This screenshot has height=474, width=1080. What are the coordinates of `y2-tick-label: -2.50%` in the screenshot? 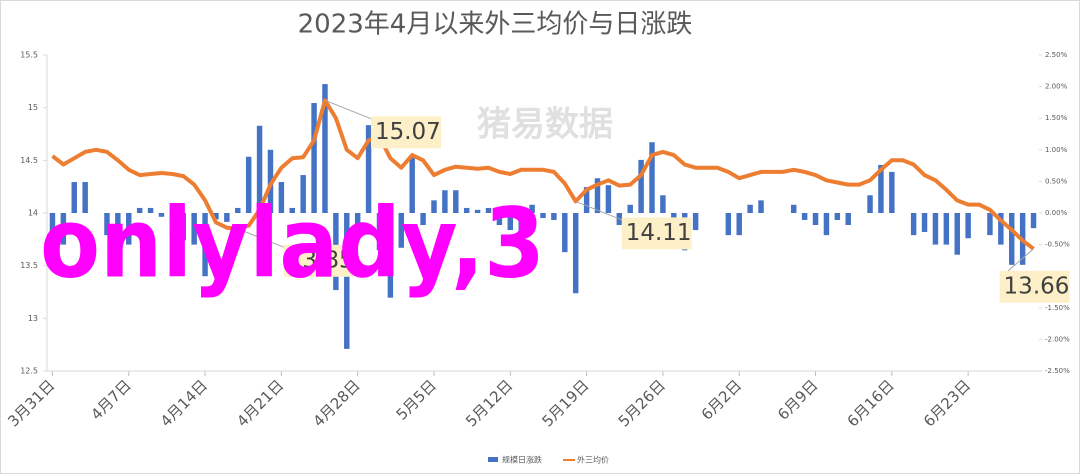 It's located at (1057, 371).